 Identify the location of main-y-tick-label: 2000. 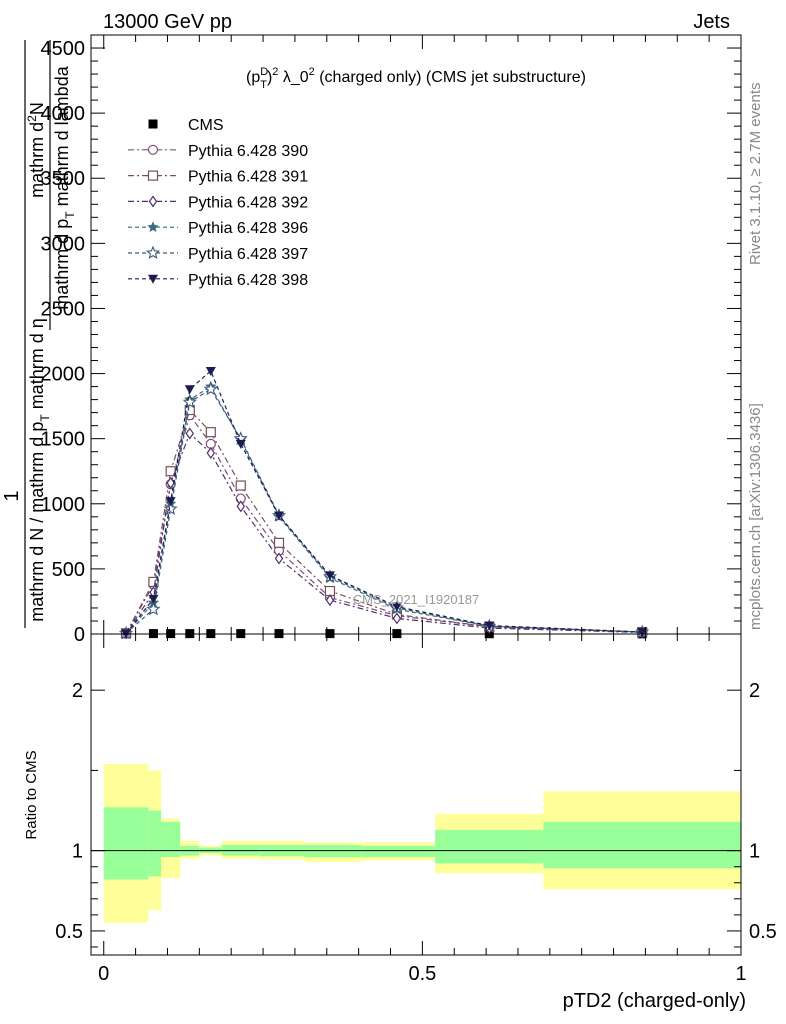
(63, 375).